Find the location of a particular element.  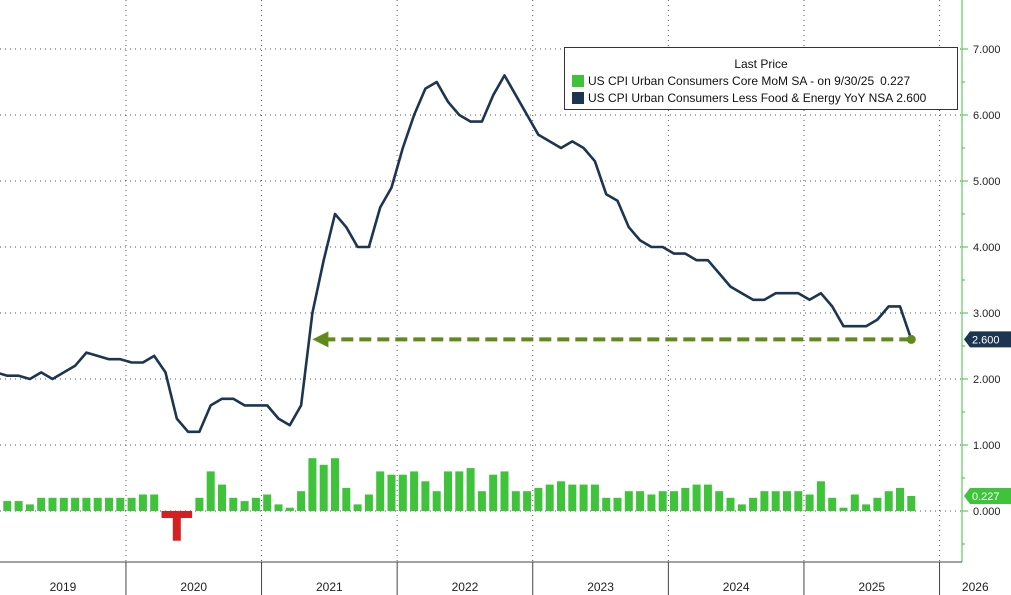

legend-swatch-navy is located at coordinates (578, 98).